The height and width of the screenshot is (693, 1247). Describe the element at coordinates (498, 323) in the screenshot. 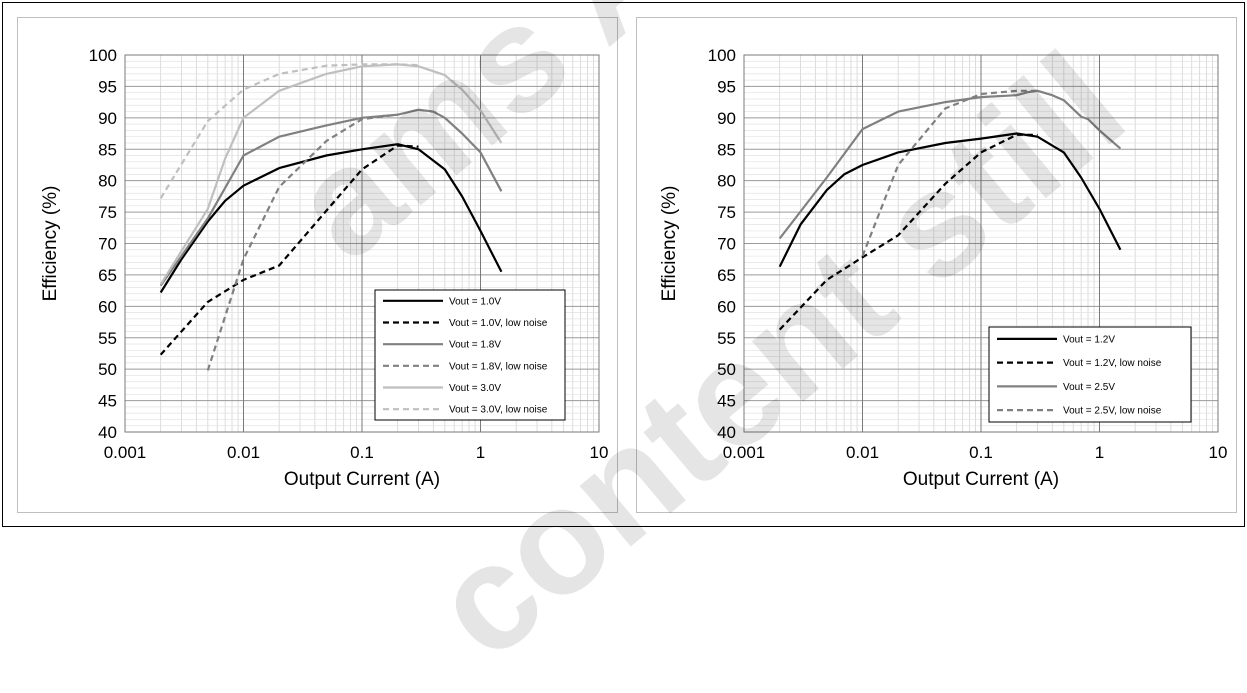

I see `legend-label: Vout = 1.0V, low noise` at that location.